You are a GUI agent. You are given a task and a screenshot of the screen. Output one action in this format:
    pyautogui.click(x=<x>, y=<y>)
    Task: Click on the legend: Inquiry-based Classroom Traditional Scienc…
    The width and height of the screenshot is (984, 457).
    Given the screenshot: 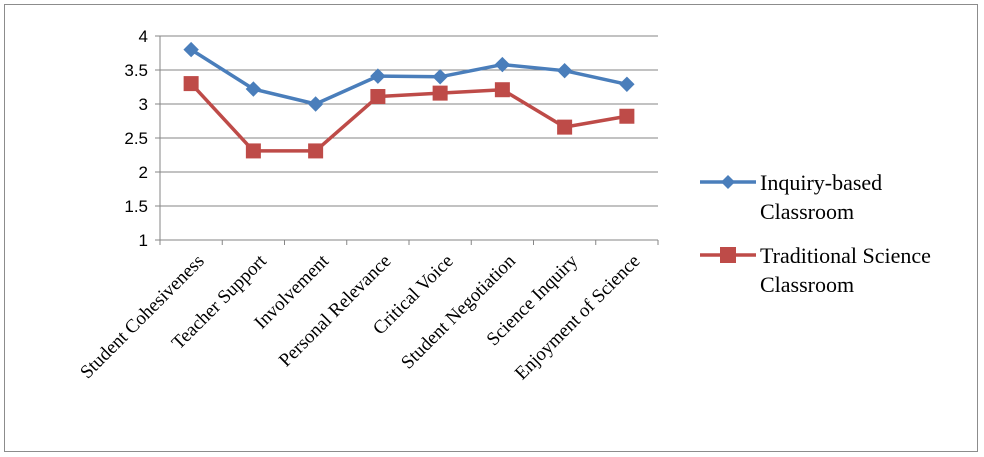 What is the action you would take?
    pyautogui.click(x=815, y=233)
    